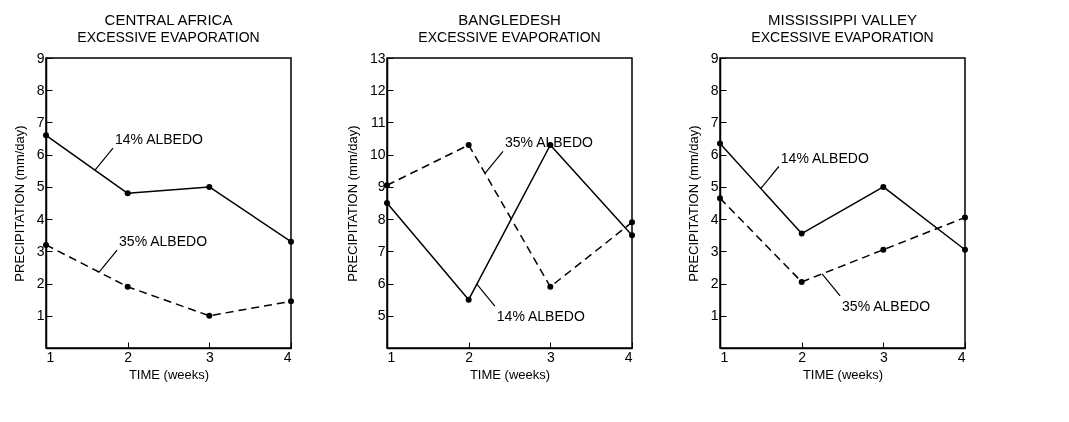 Image resolution: width=1069 pixels, height=422 pixels. What do you see at coordinates (168, 19) in the screenshot?
I see `chart-title: CENTRAL AFRICA` at bounding box center [168, 19].